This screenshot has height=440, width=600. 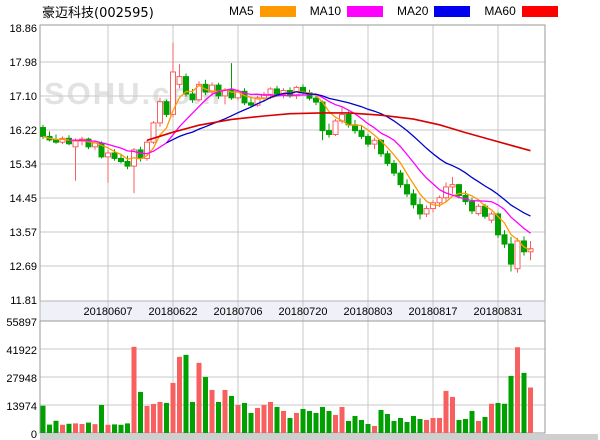 What do you see at coordinates (23, 29) in the screenshot?
I see `price-tick-label: 18.86` at bounding box center [23, 29].